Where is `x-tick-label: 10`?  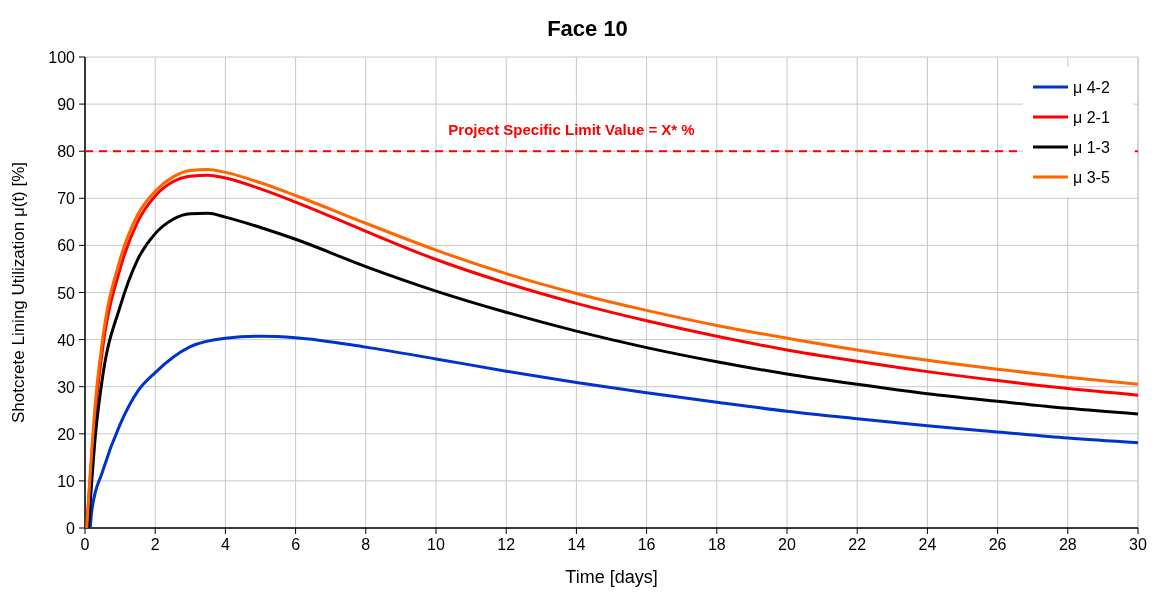 x-tick-label: 10 is located at coordinates (436, 544).